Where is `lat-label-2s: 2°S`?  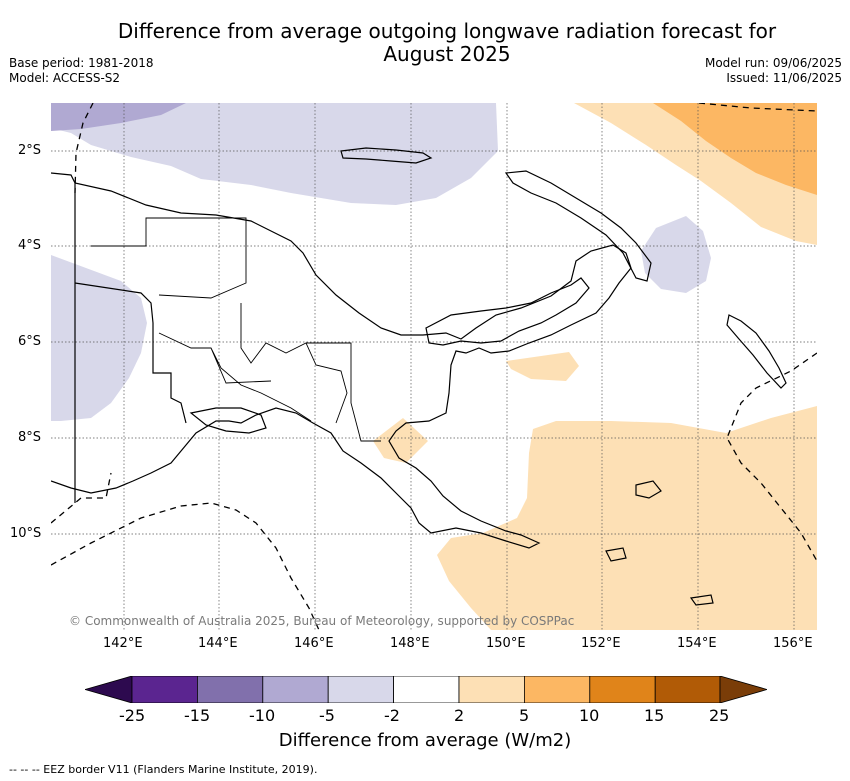
lat-label-2s: 2°S is located at coordinates (30, 150).